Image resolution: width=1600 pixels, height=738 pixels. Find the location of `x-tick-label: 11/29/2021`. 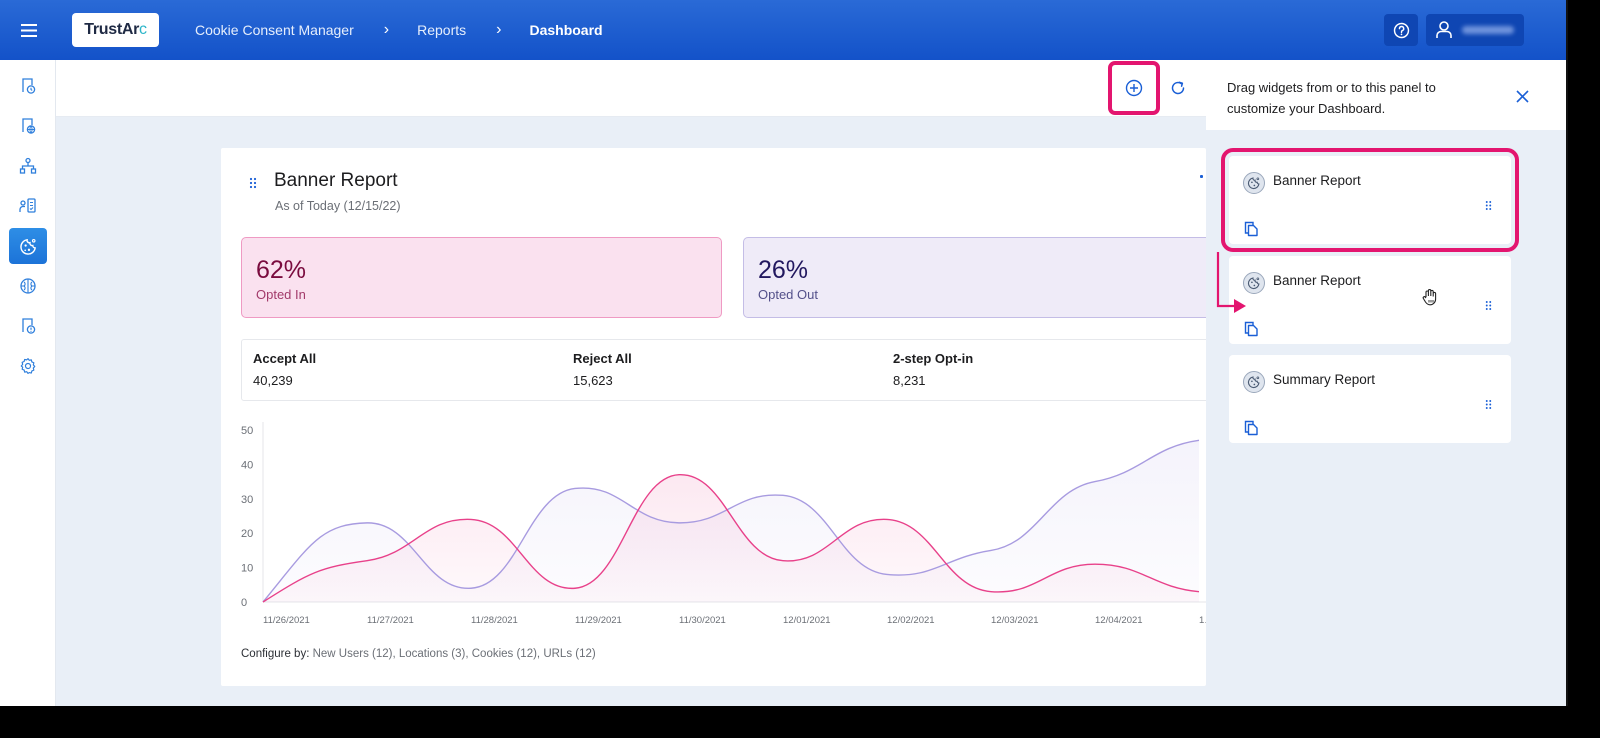

x-tick-label: 11/29/2021 is located at coordinates (598, 620).